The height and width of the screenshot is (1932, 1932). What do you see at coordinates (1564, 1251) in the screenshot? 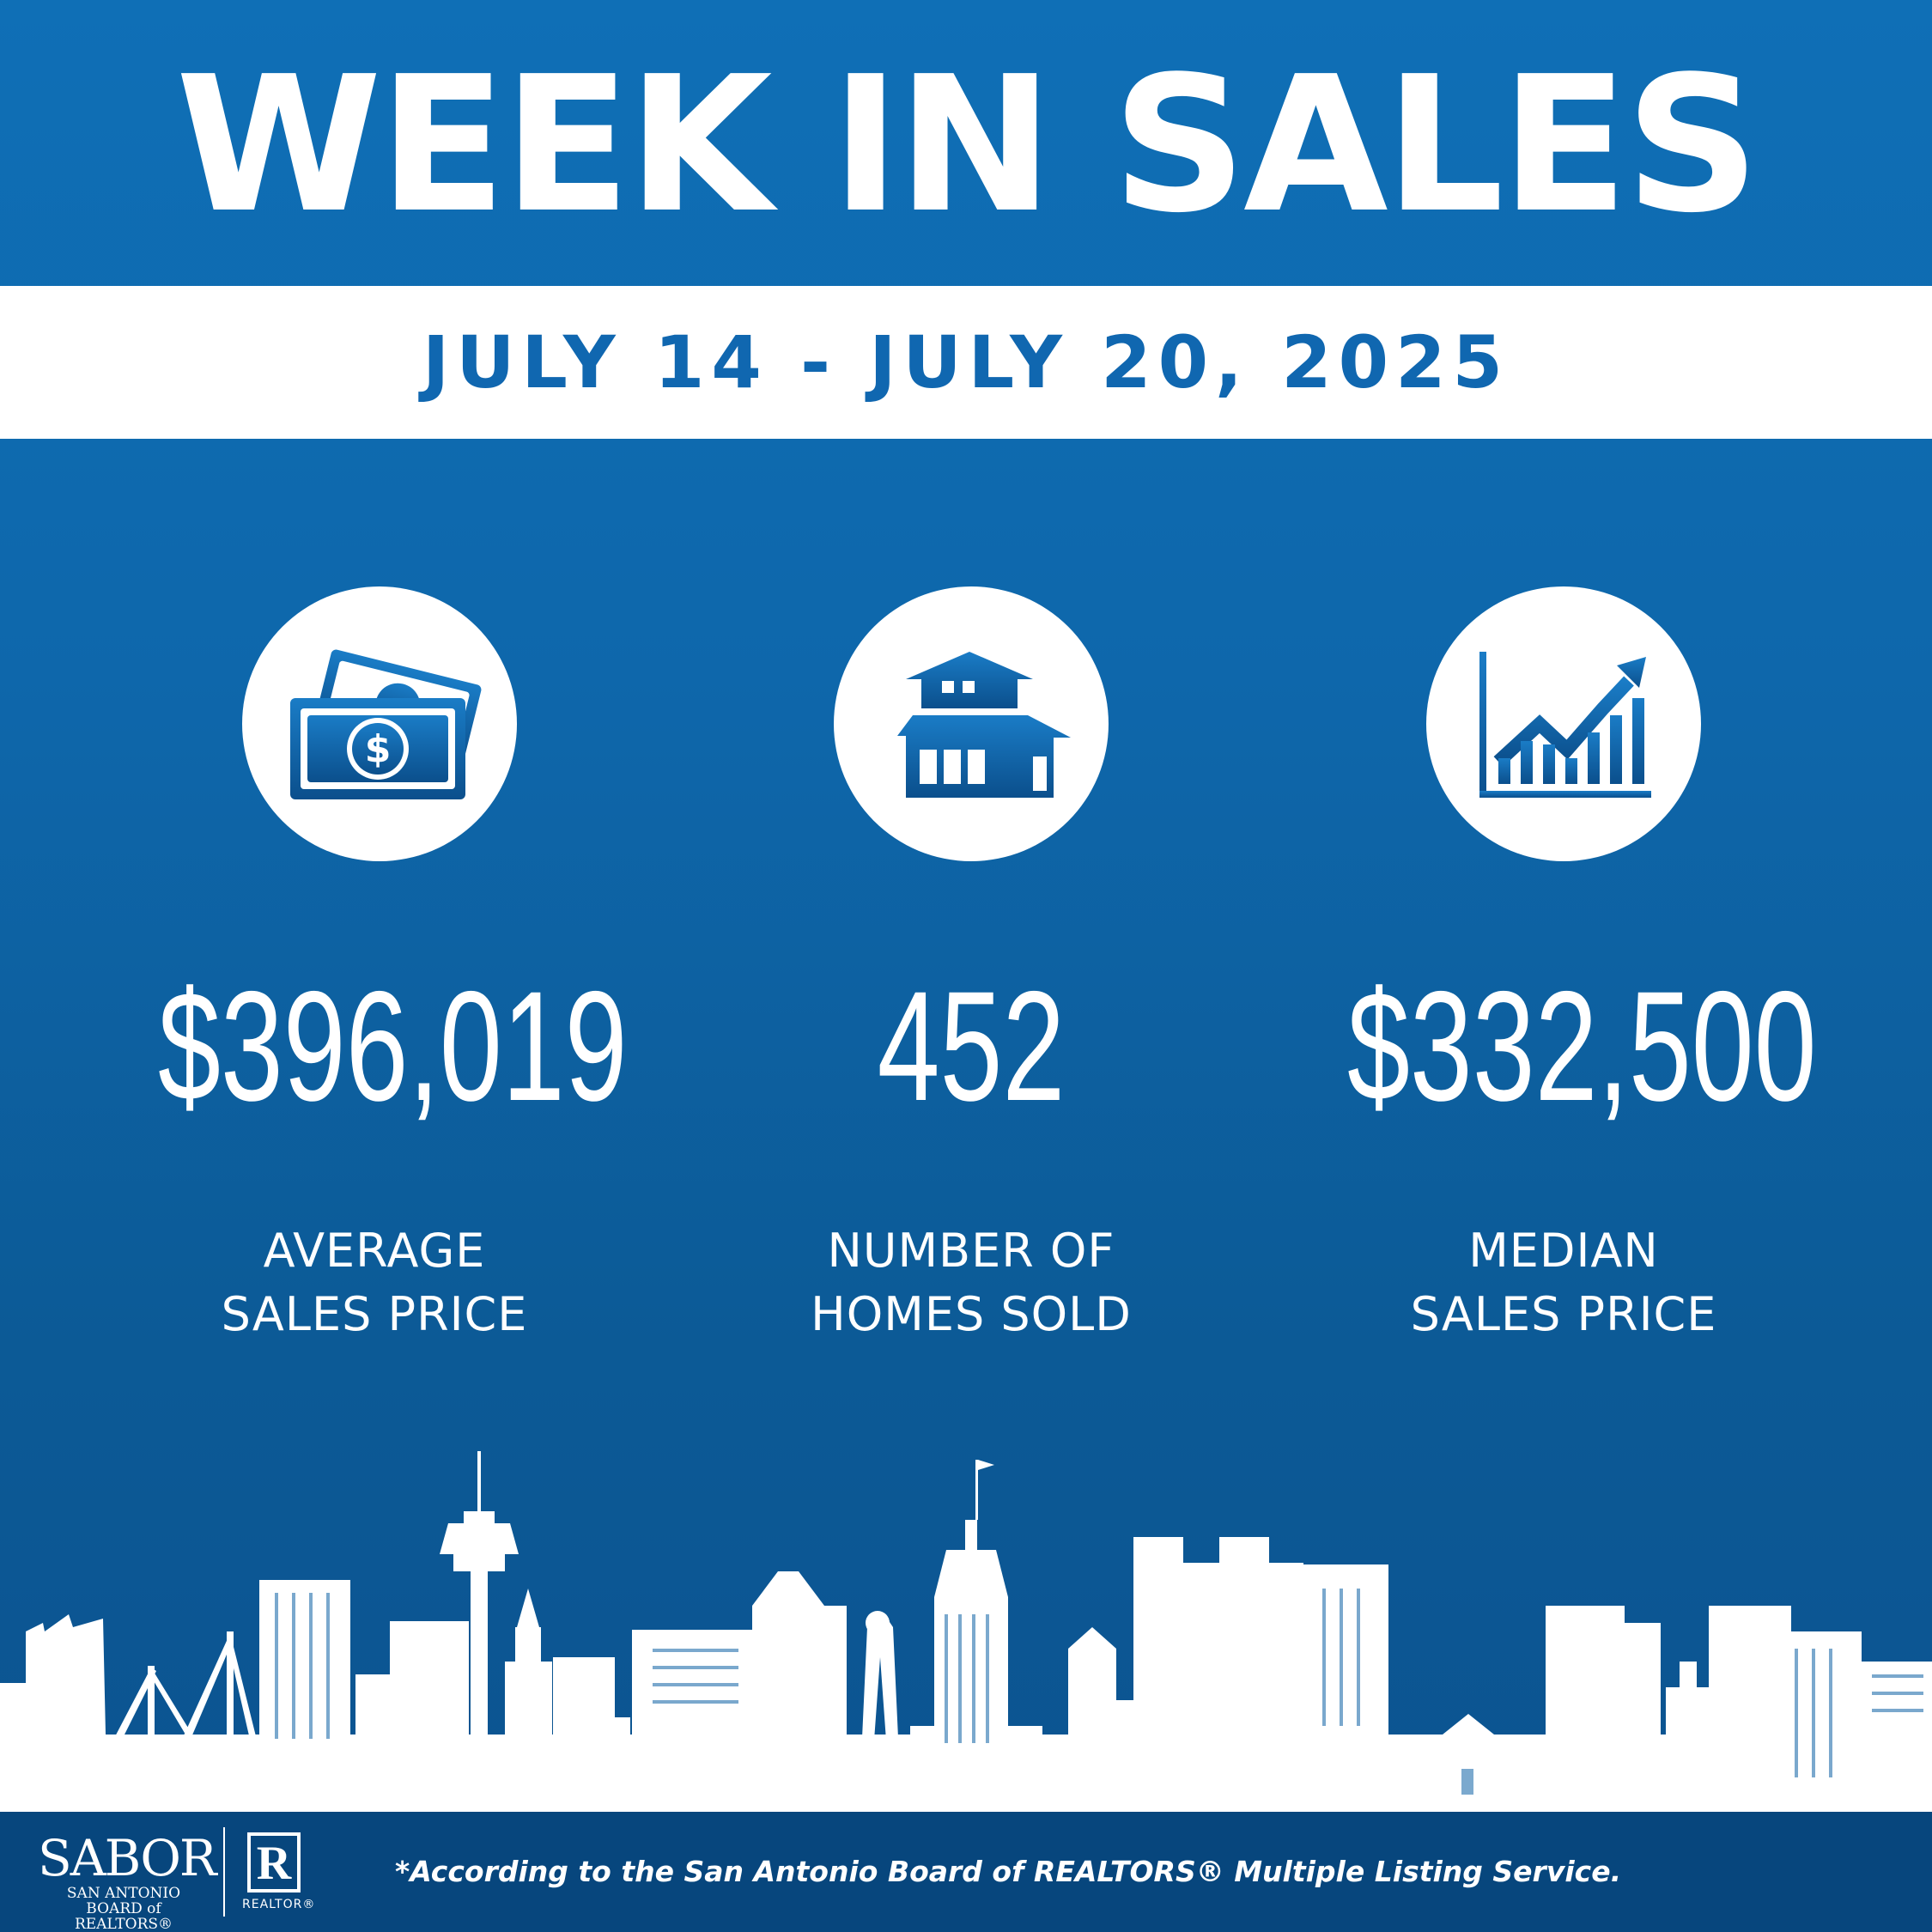
I see `label-line: MEDIAN` at bounding box center [1564, 1251].